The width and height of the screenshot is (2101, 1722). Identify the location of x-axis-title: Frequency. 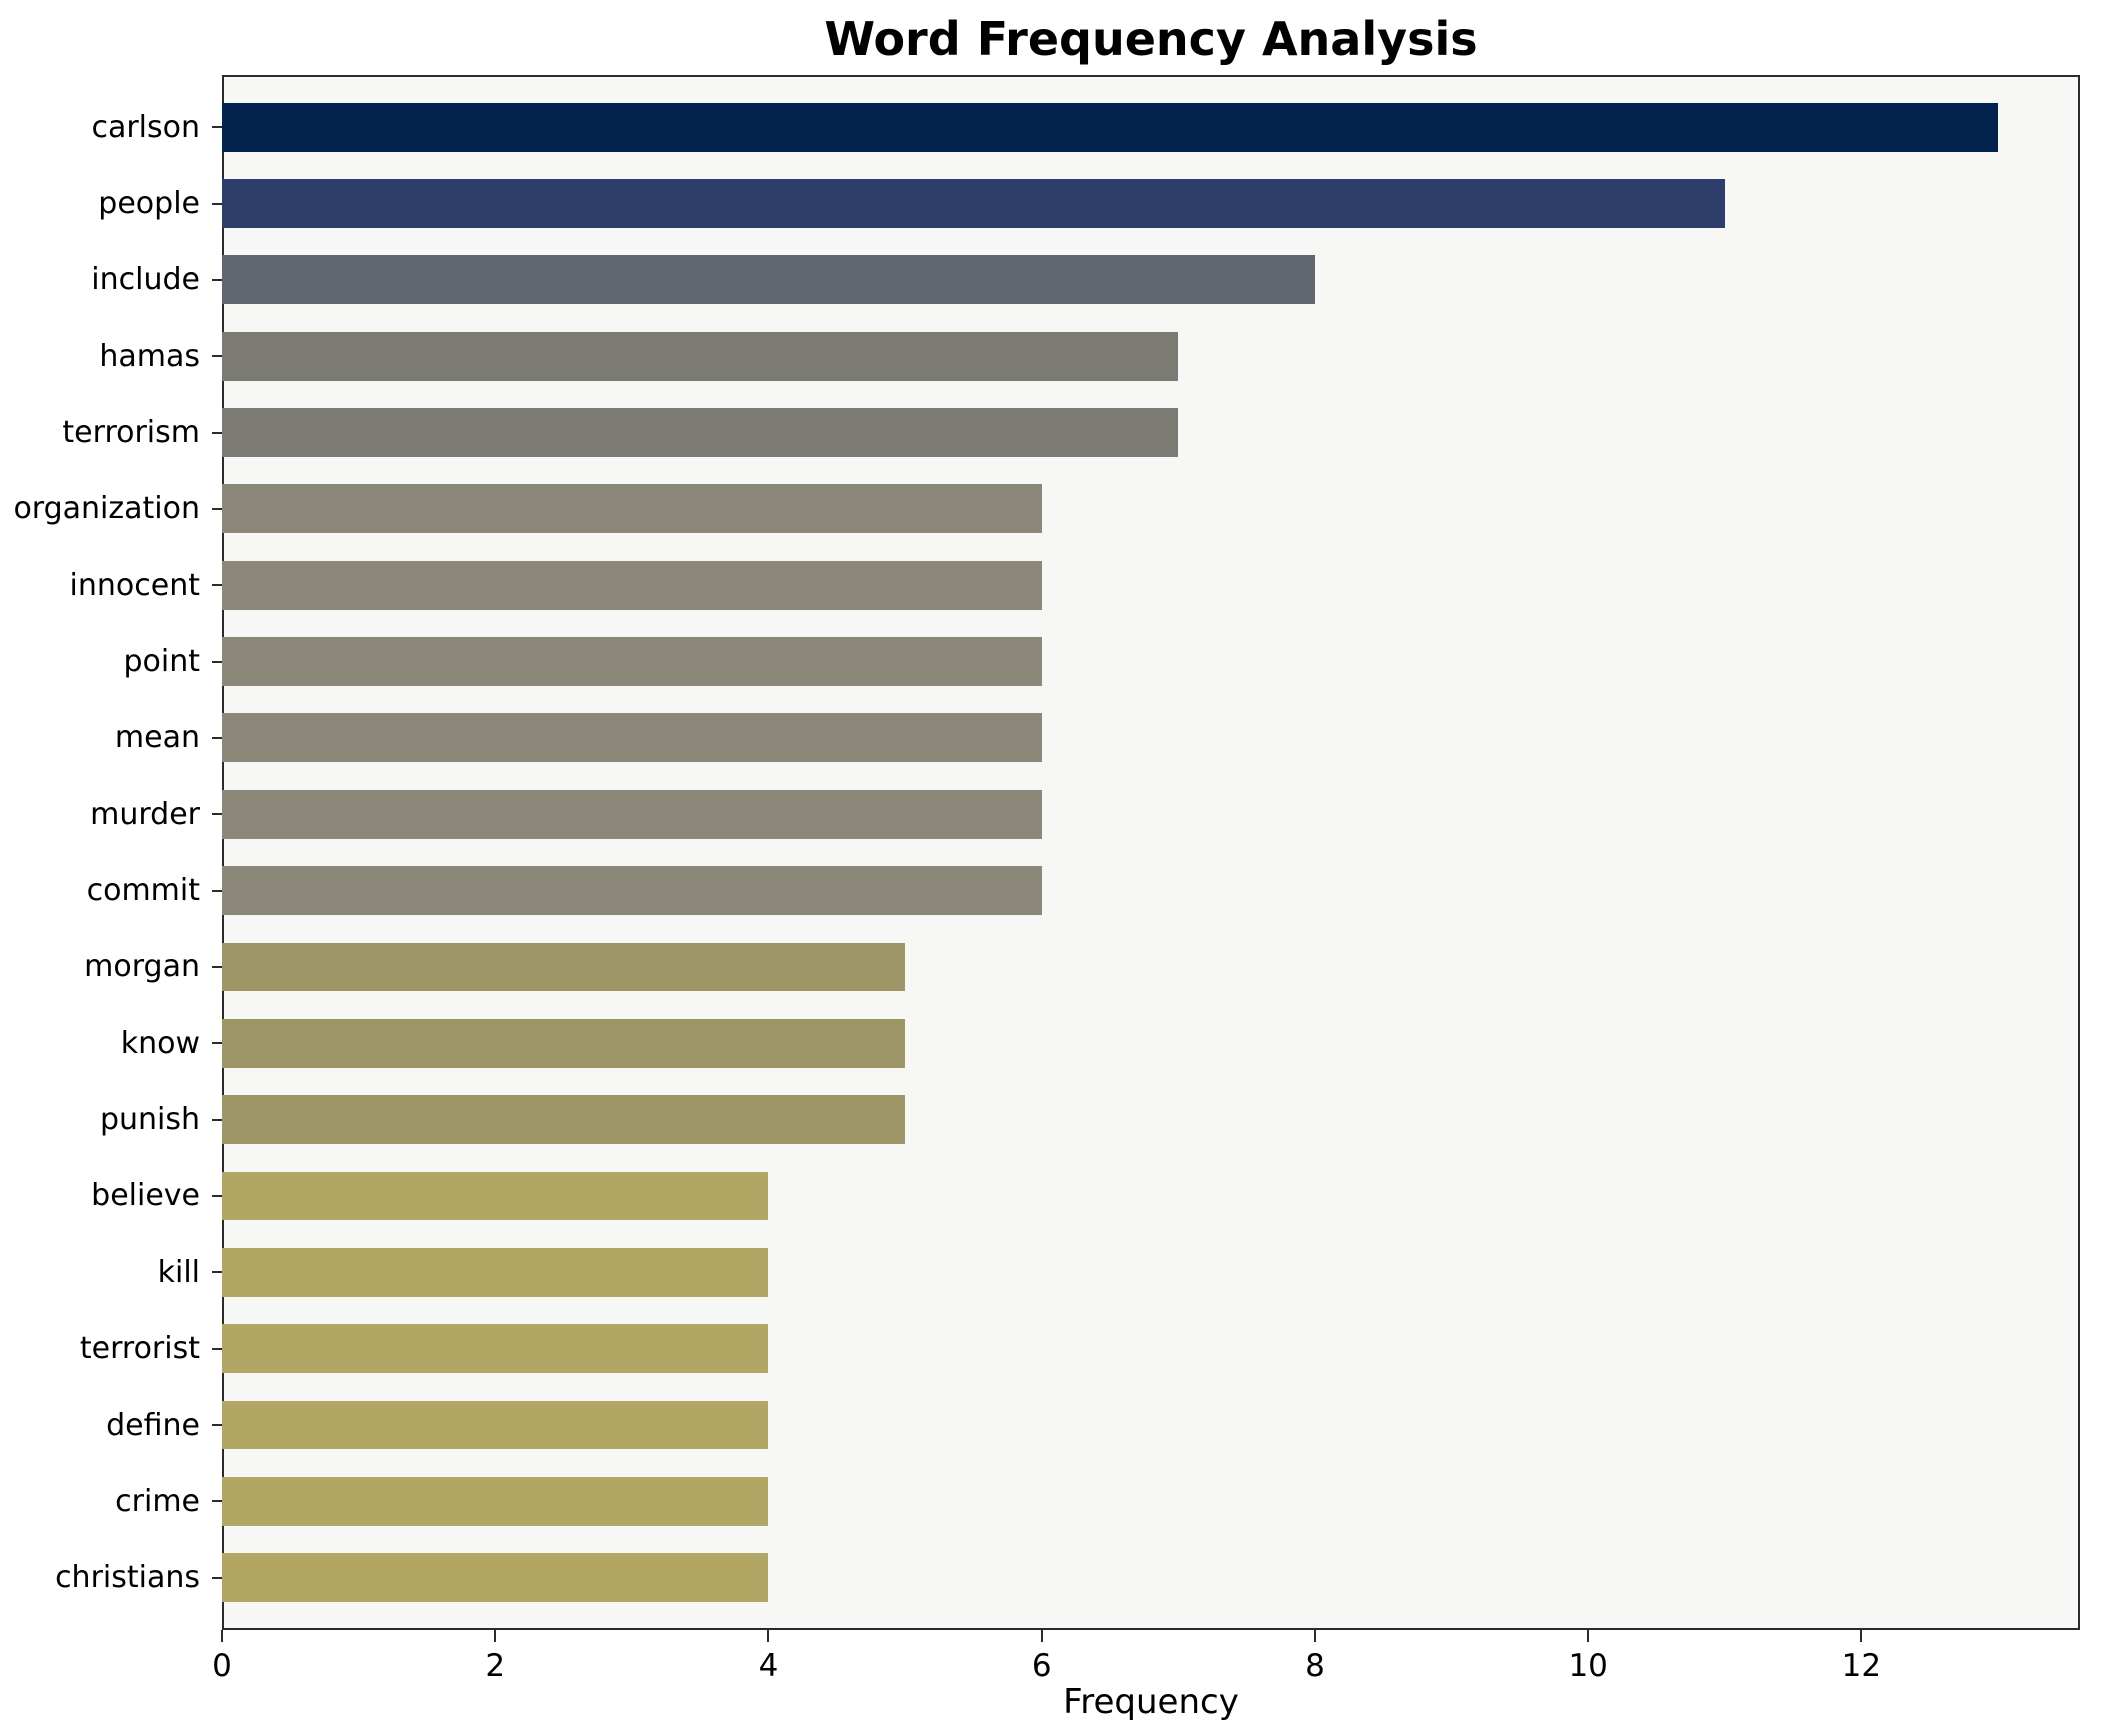
(1151, 1702).